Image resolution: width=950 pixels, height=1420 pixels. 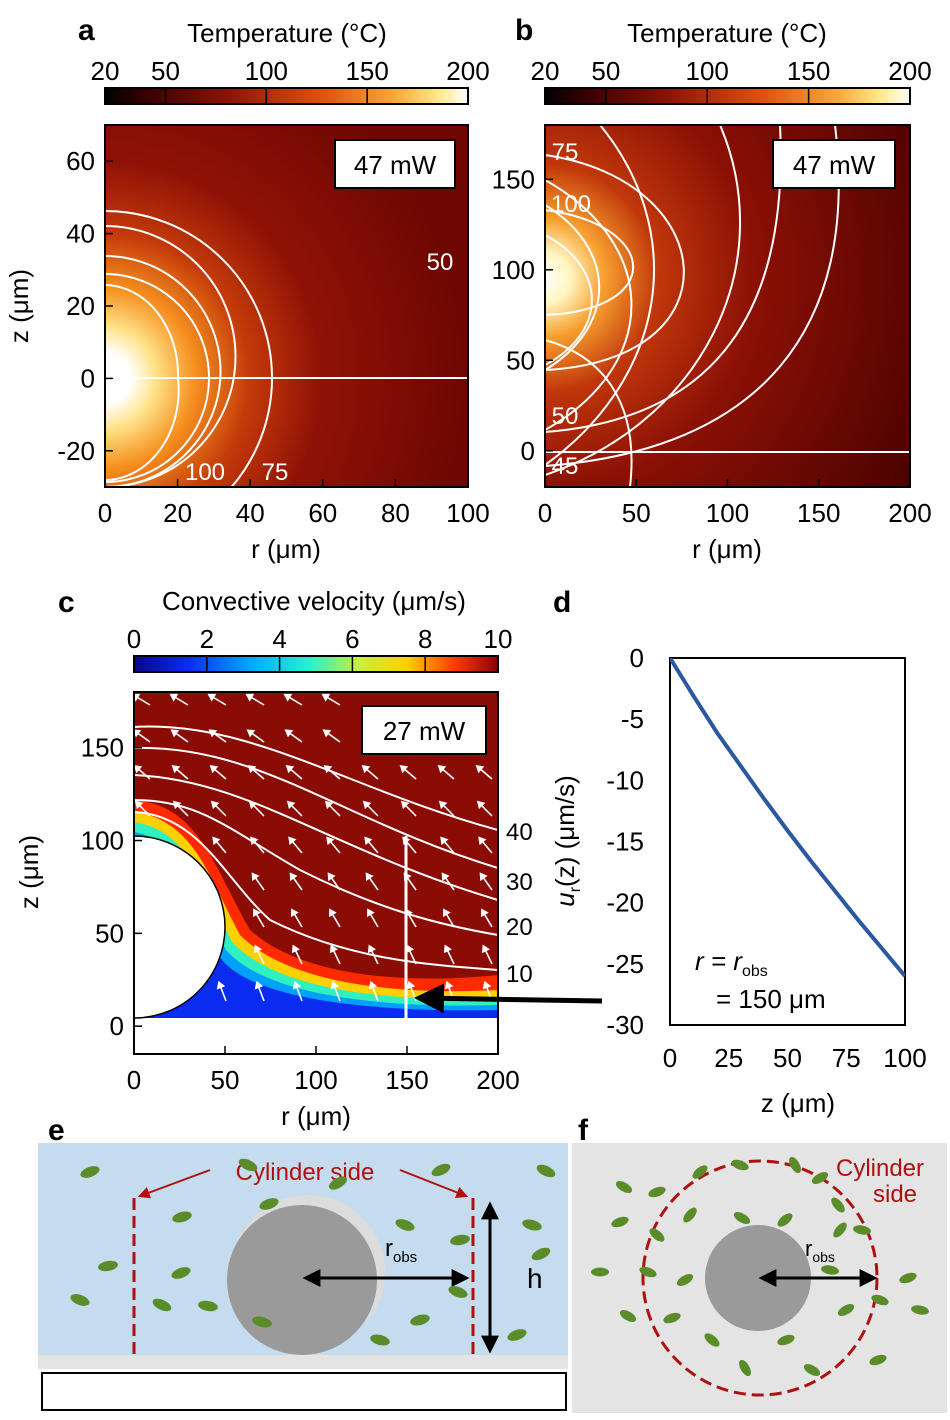 I want to click on svg-text: ur(z) (μm/s), so click(x=567, y=841).